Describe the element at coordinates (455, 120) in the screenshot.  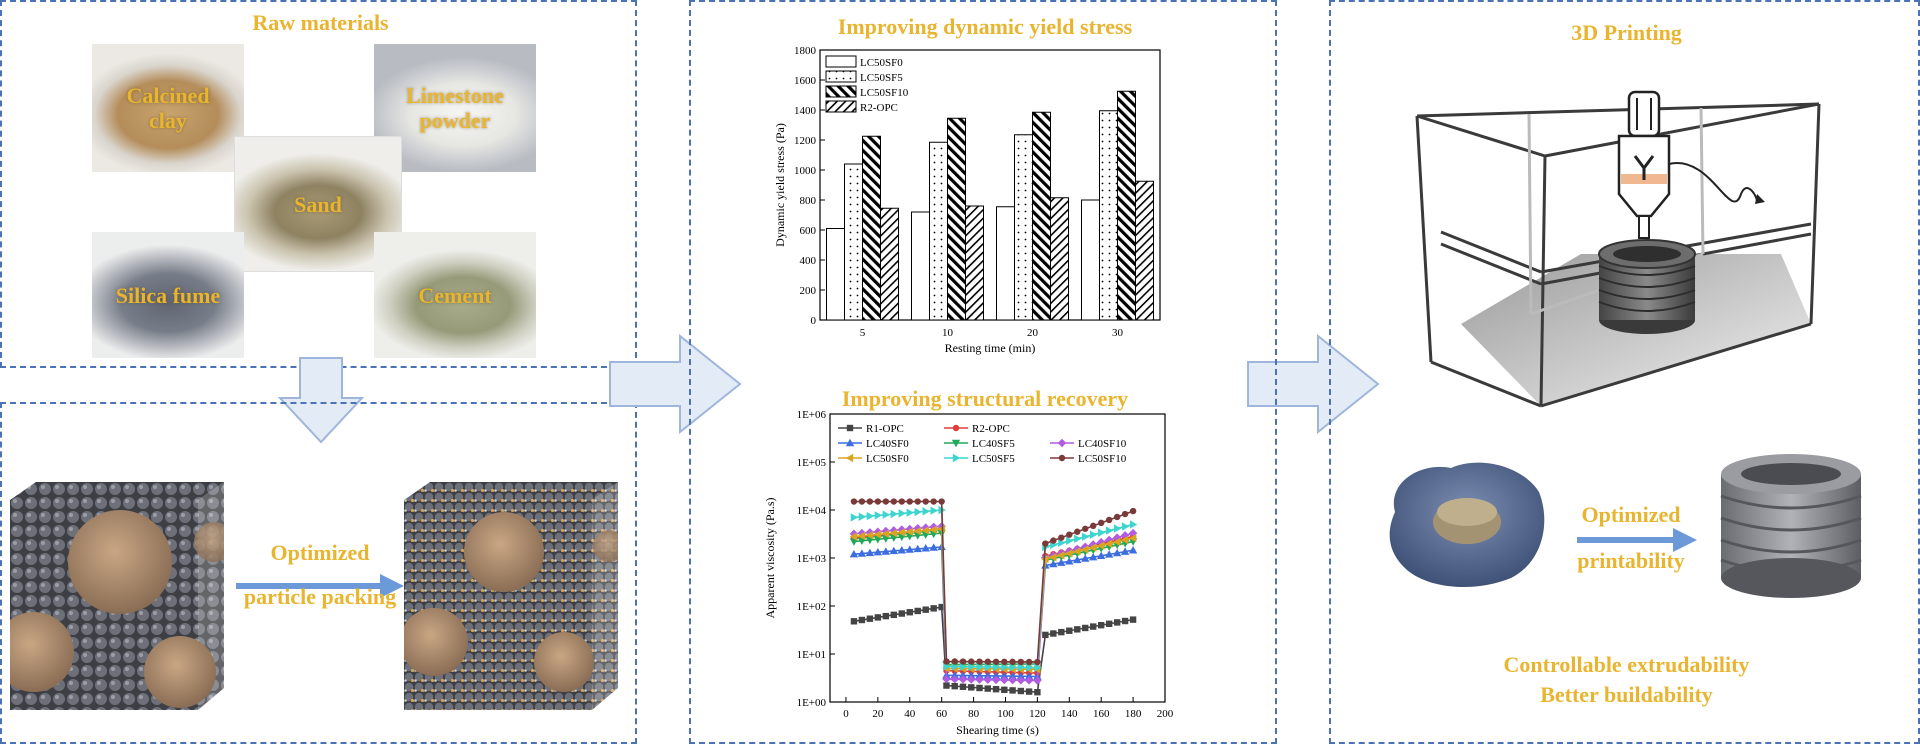
I see `limestone-line-2: powder` at that location.